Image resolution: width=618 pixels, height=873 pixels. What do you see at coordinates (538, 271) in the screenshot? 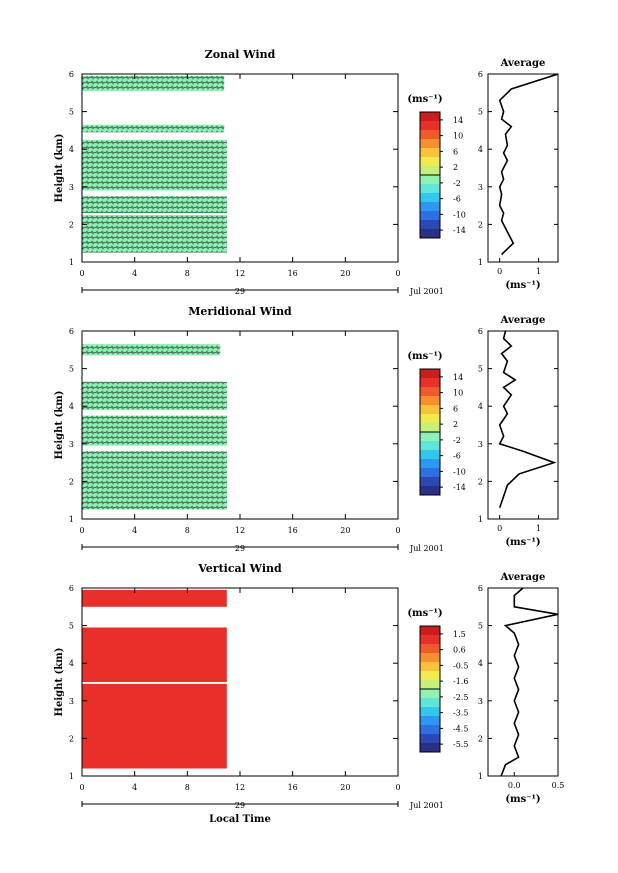
I see `profile-x-tick-label: 1` at bounding box center [538, 271].